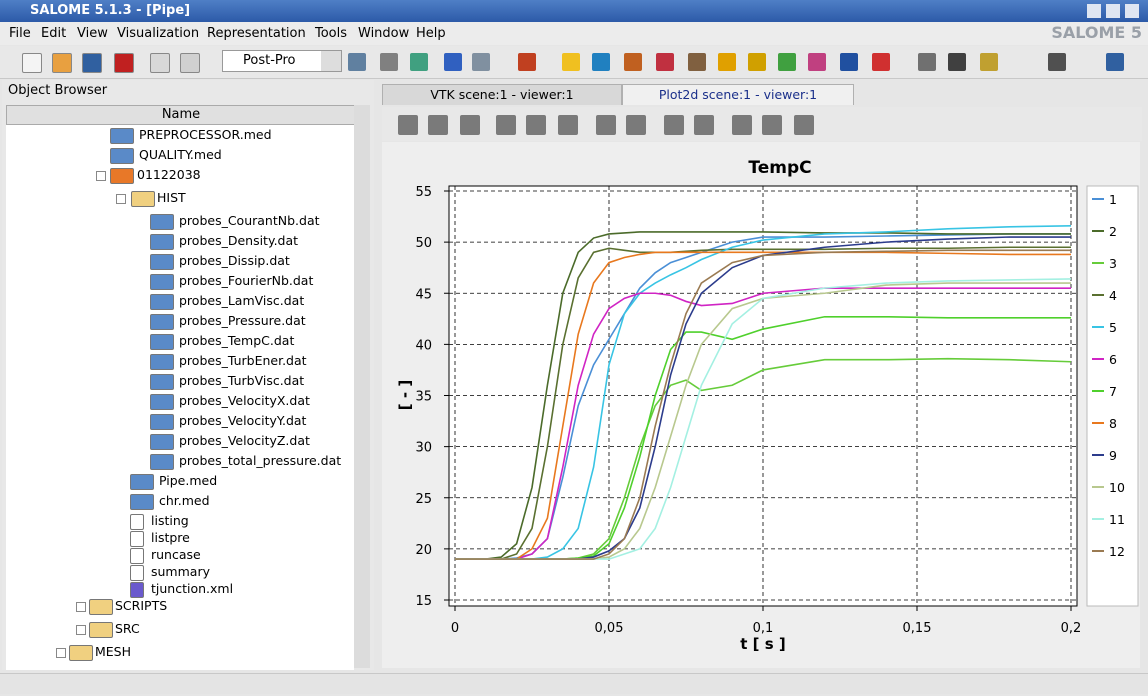 The image size is (1148, 696). Describe the element at coordinates (1132, 11) in the screenshot. I see `close-button` at that location.